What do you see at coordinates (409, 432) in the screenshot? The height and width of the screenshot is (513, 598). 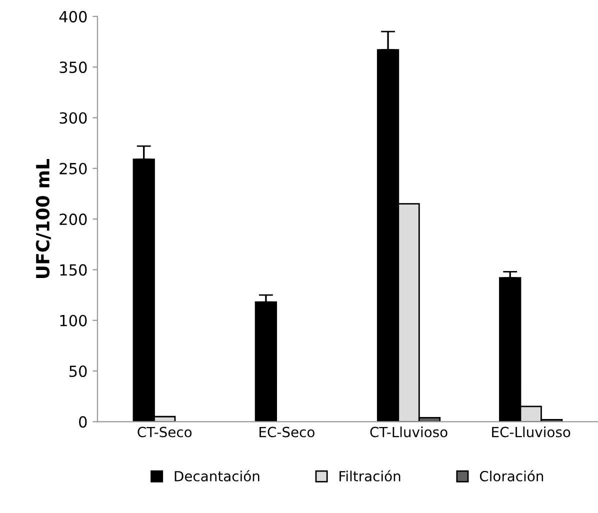 I see `x-tick-label: CT-Lluvioso` at bounding box center [409, 432].